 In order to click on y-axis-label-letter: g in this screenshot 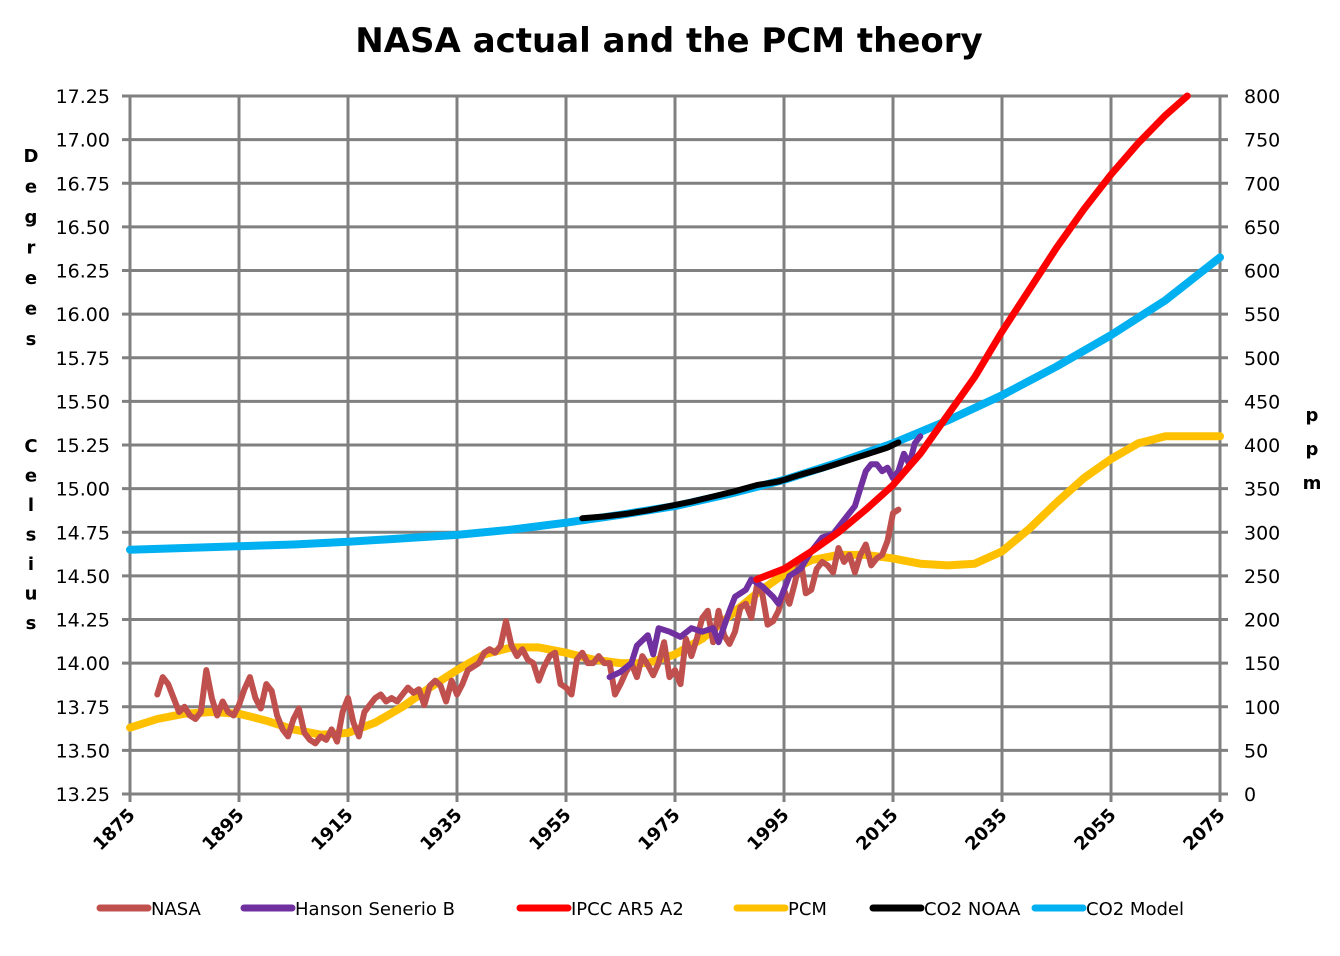, I will do `click(31, 217)`.